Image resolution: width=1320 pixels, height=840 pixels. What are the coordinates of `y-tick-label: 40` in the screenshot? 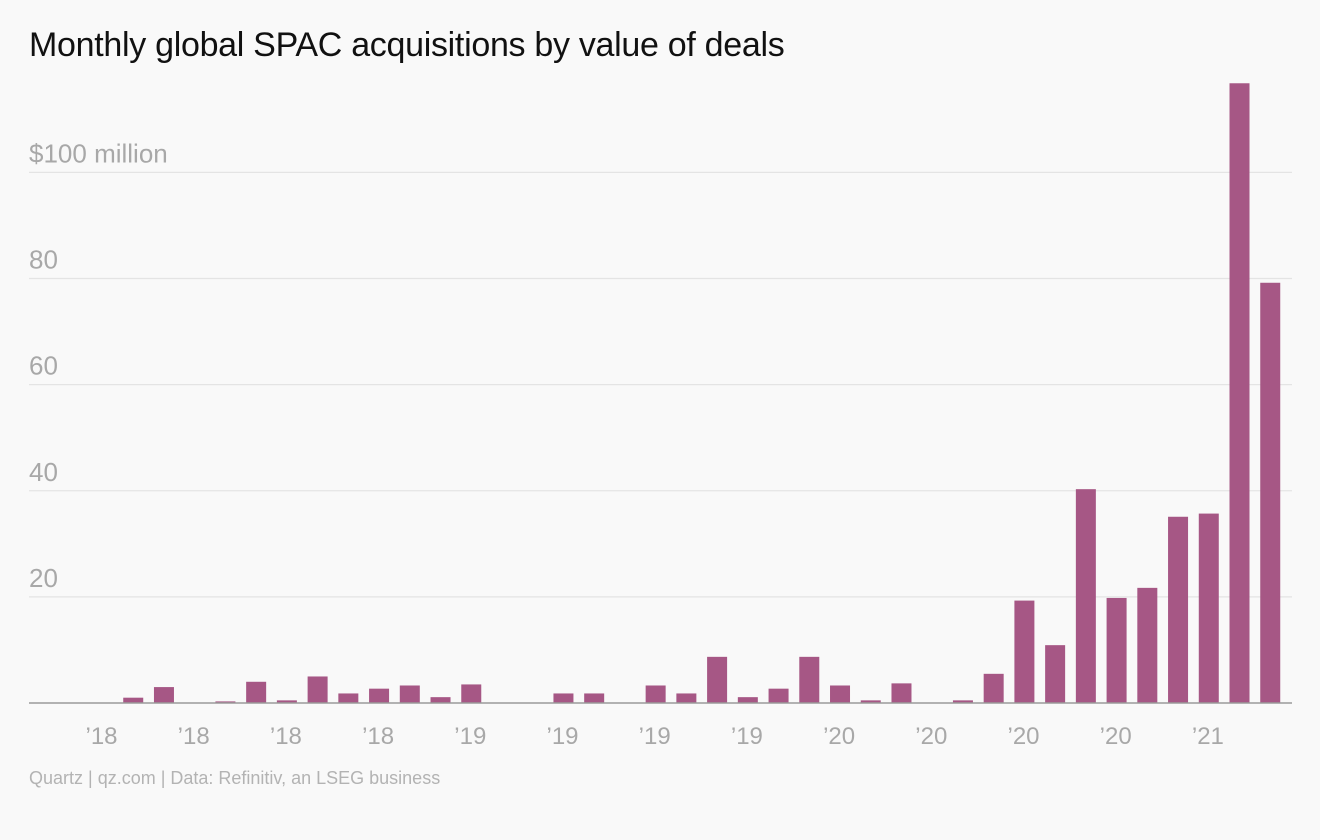 It's located at (43, 472).